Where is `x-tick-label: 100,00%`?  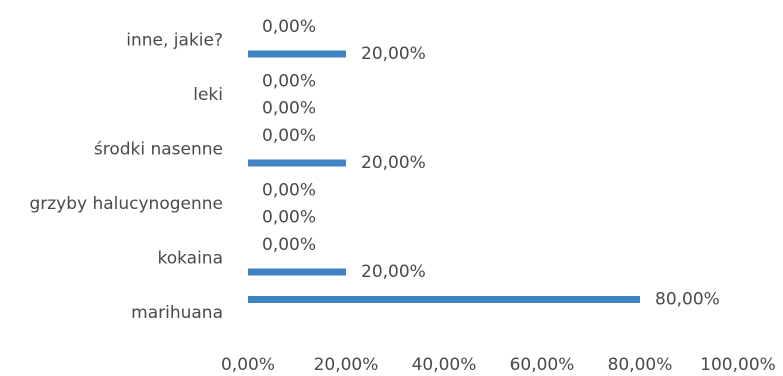 x-tick-label: 100,00% is located at coordinates (738, 365).